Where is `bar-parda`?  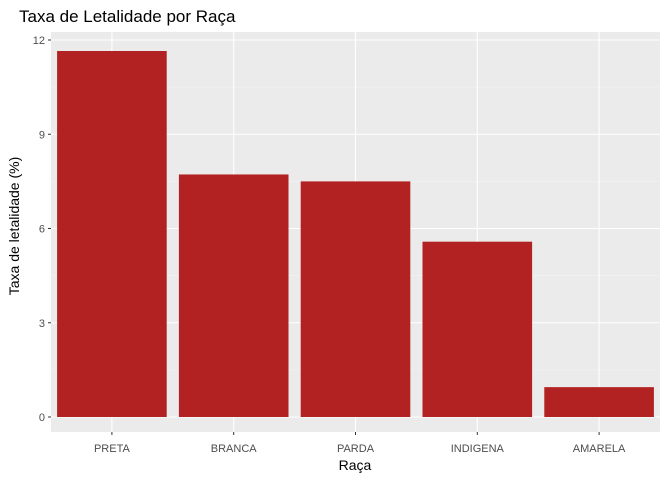 bar-parda is located at coordinates (355, 299).